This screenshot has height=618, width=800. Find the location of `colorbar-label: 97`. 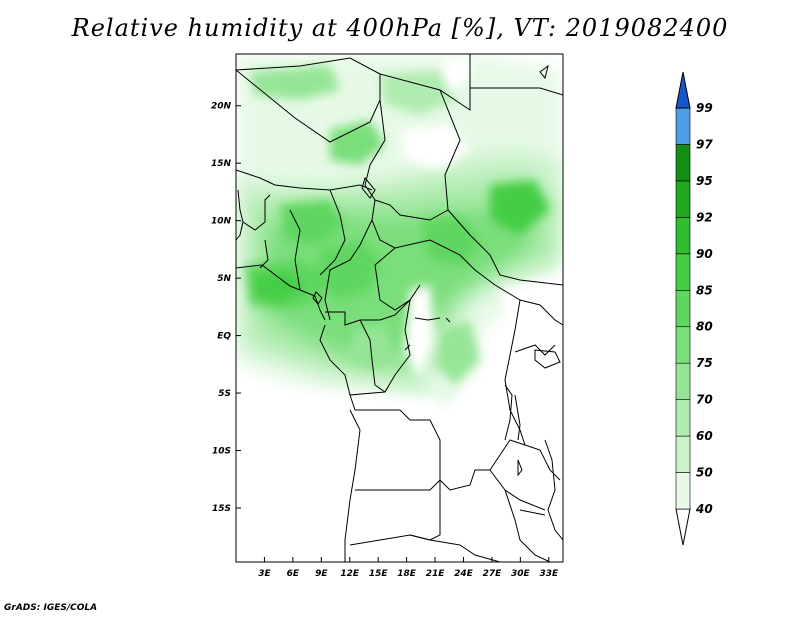

colorbar-label: 97 is located at coordinates (704, 144).